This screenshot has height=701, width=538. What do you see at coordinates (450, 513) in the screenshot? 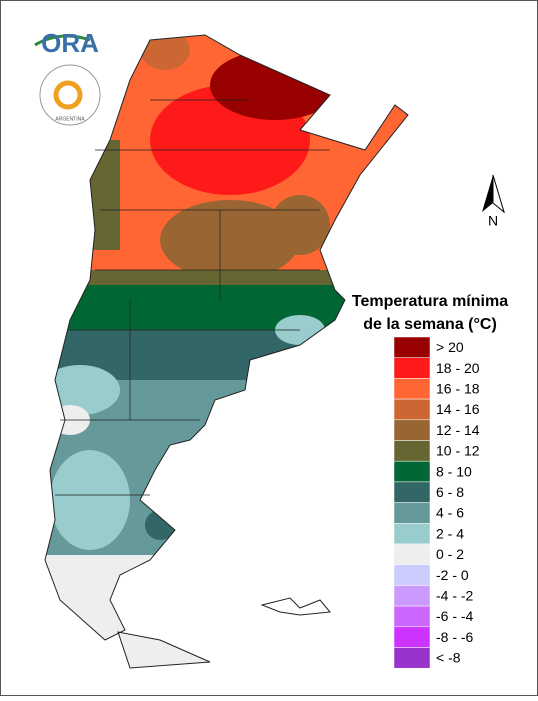
I see `legend-label: 4 - 6` at bounding box center [450, 513].